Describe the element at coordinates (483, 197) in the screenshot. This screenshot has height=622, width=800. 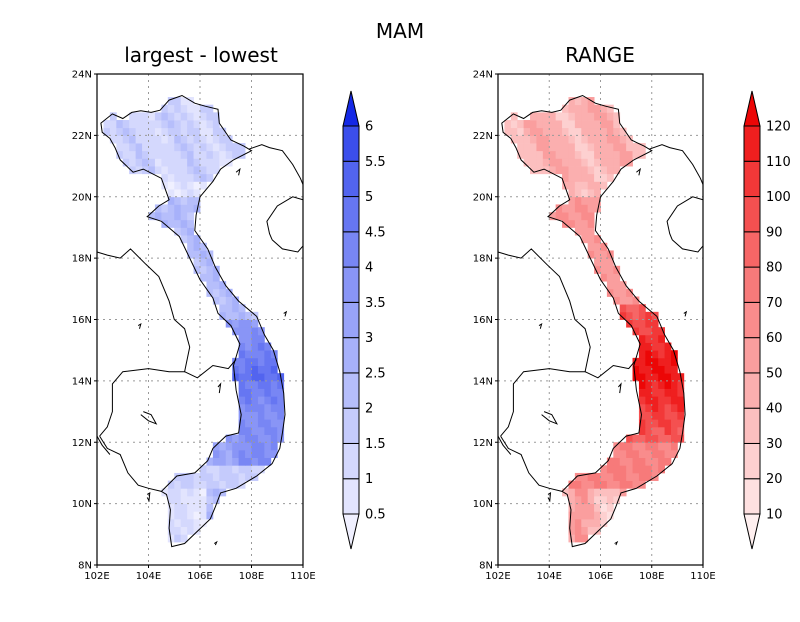
I see `y-tick-label: 20N` at that location.